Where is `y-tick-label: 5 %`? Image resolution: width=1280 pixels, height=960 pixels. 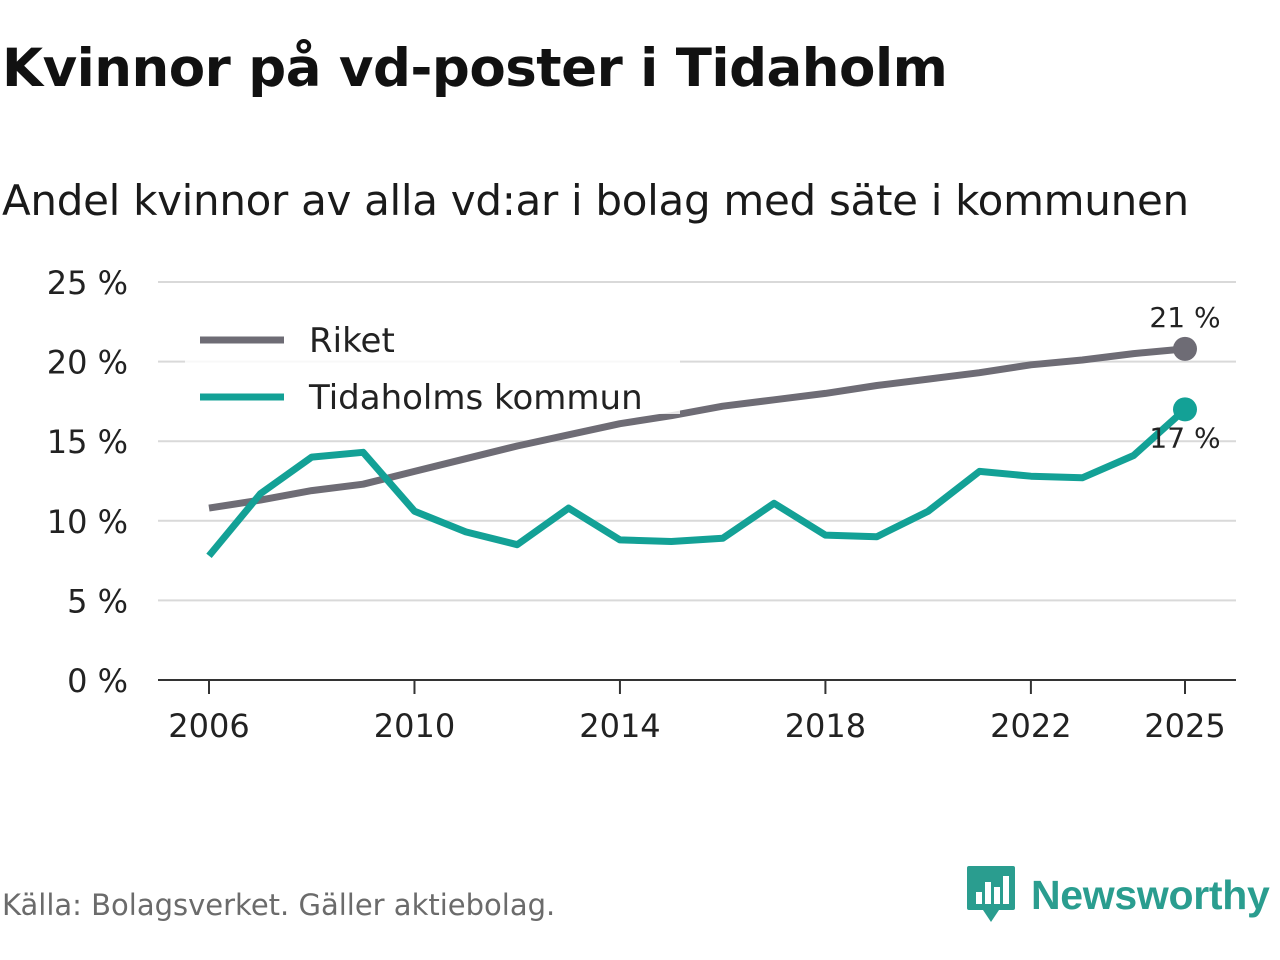 y-tick-label: 5 % is located at coordinates (97, 601).